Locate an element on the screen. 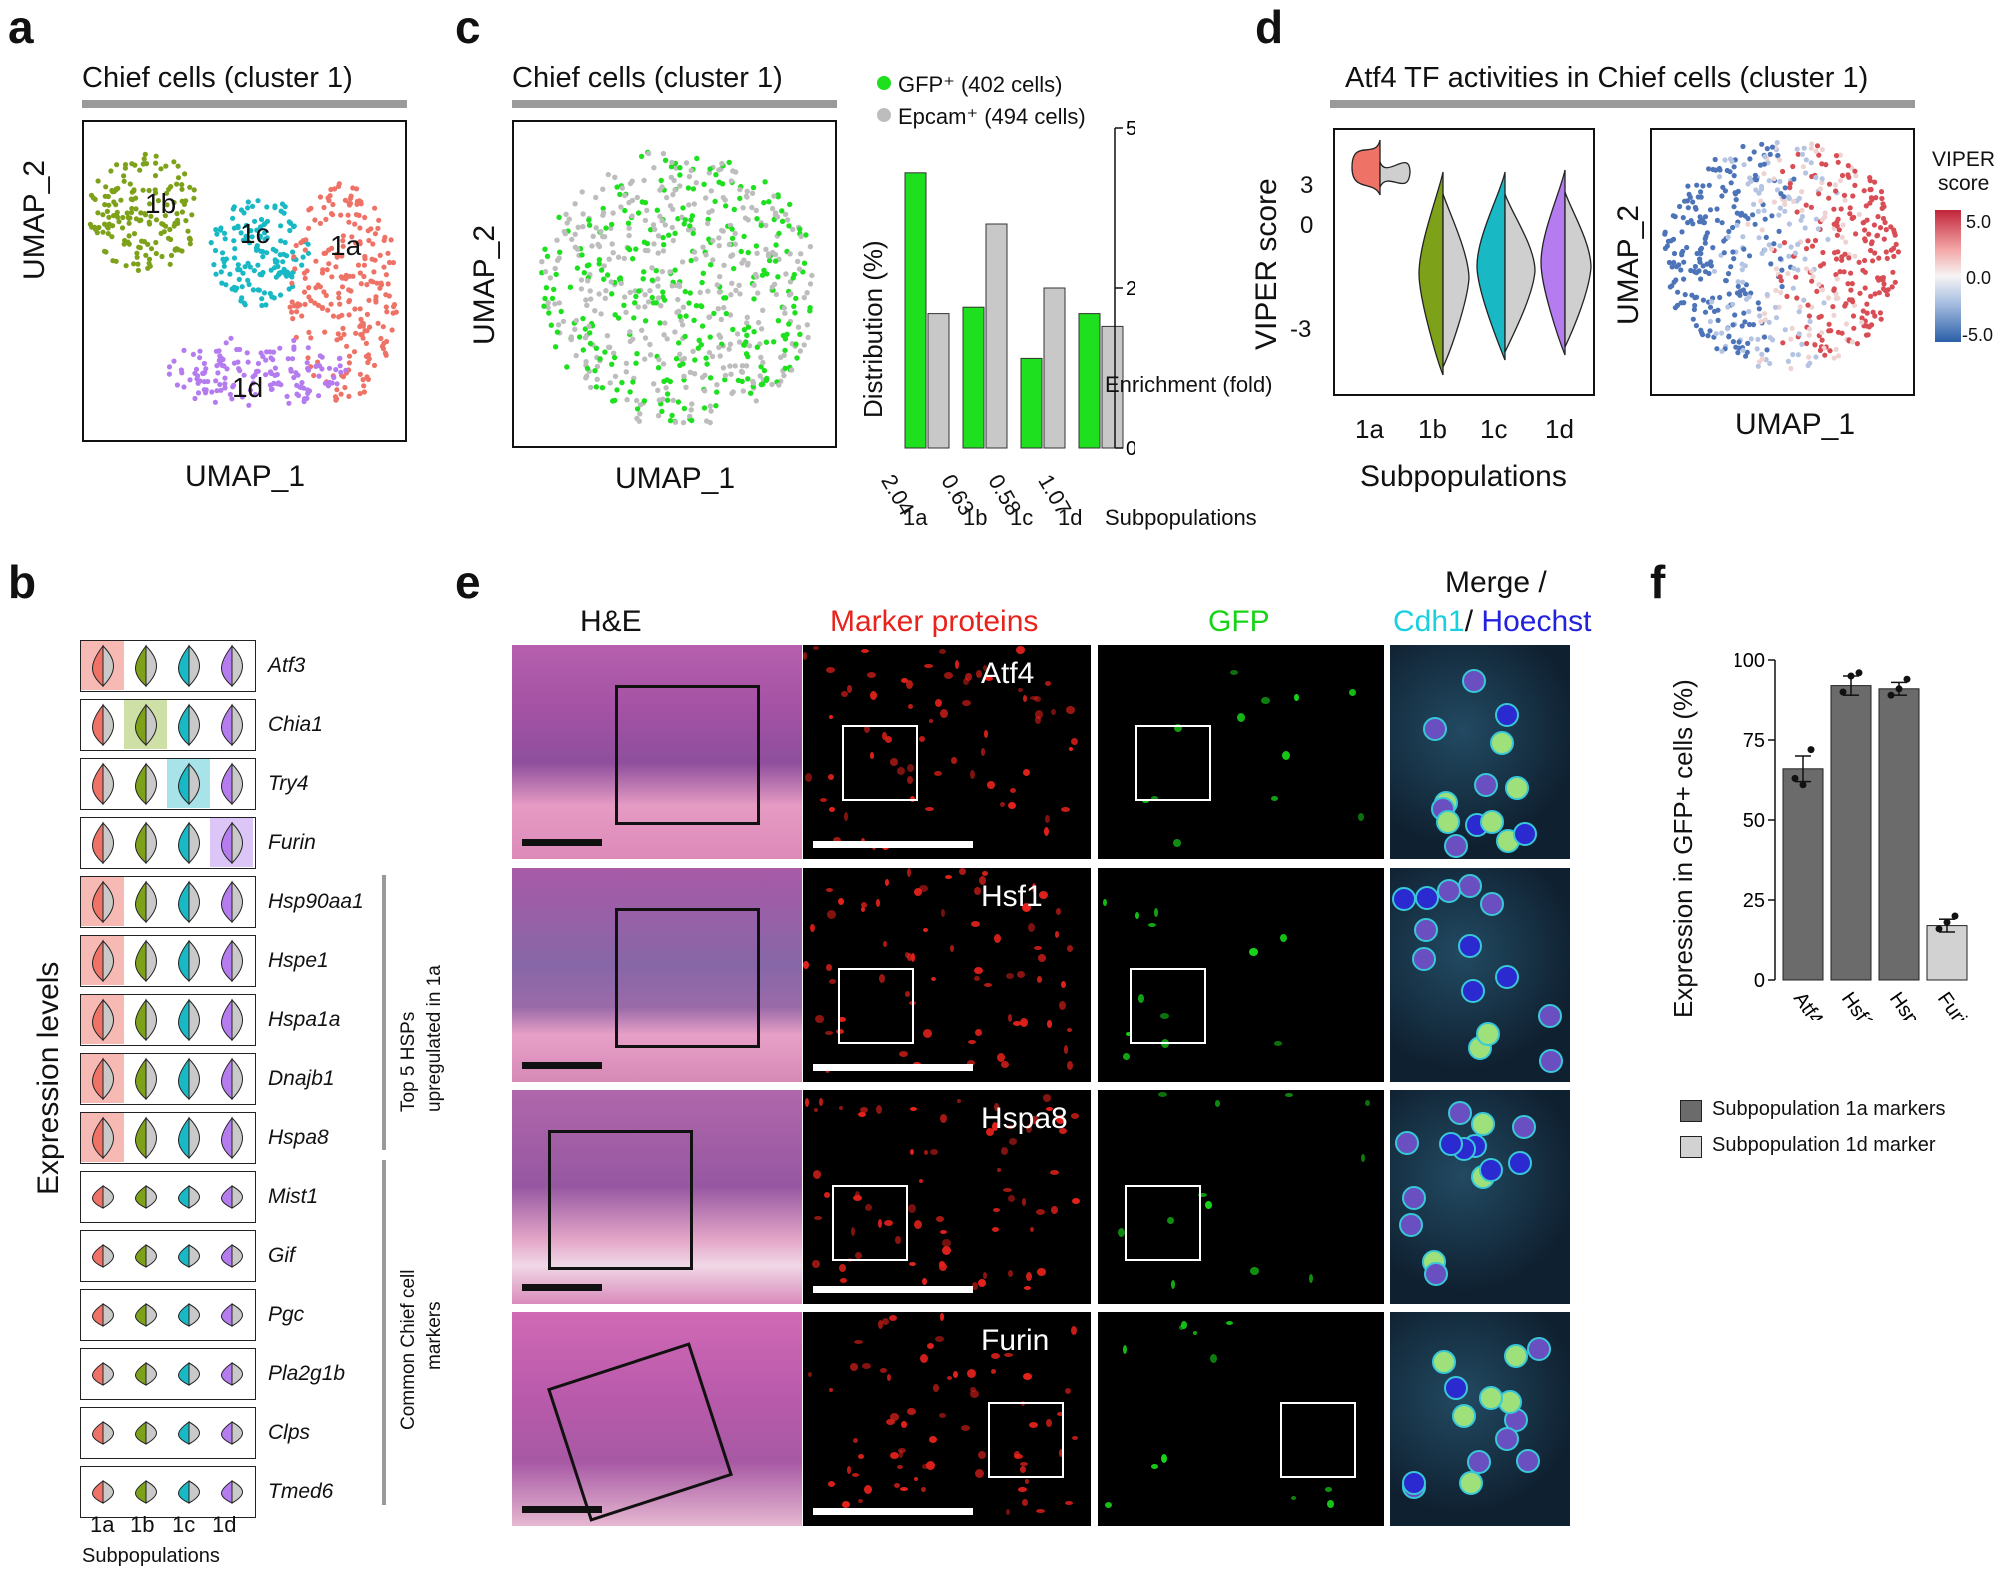 The width and height of the screenshot is (2000, 1573). violin-b-Dnajb1-1b-epcam is located at coordinates (151, 1079).